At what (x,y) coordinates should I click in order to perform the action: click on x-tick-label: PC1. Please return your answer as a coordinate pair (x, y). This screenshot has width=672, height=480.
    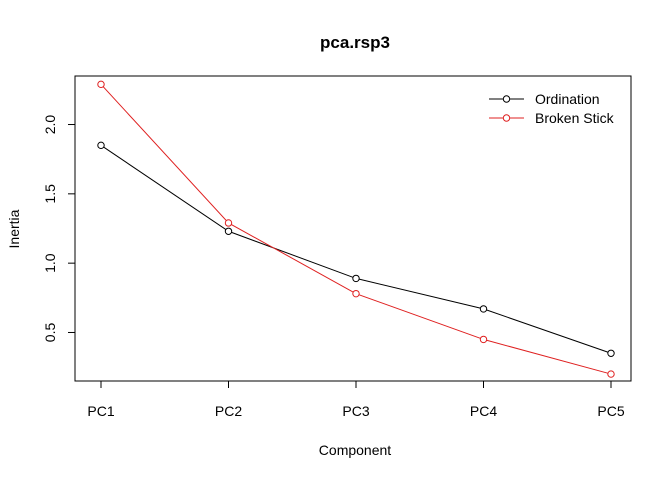
    Looking at the image, I should click on (100, 411).